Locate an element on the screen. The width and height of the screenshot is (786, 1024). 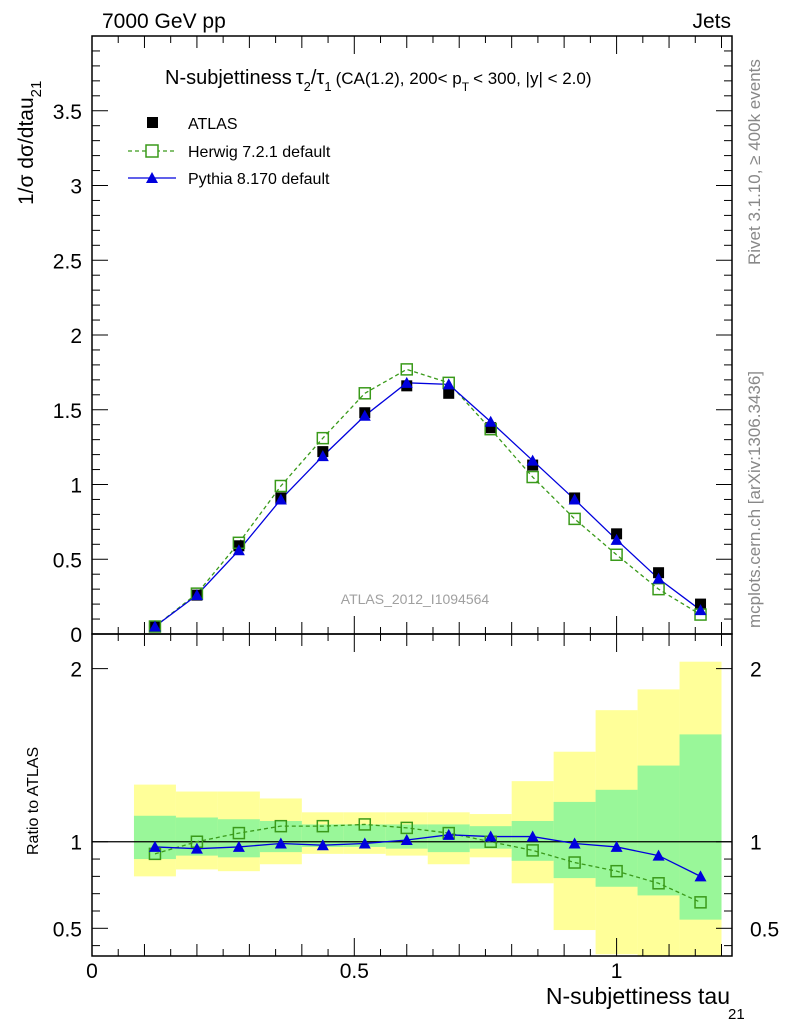
analysis-id-annotation: ATLAS_2012_I1094564 is located at coordinates (415, 599).